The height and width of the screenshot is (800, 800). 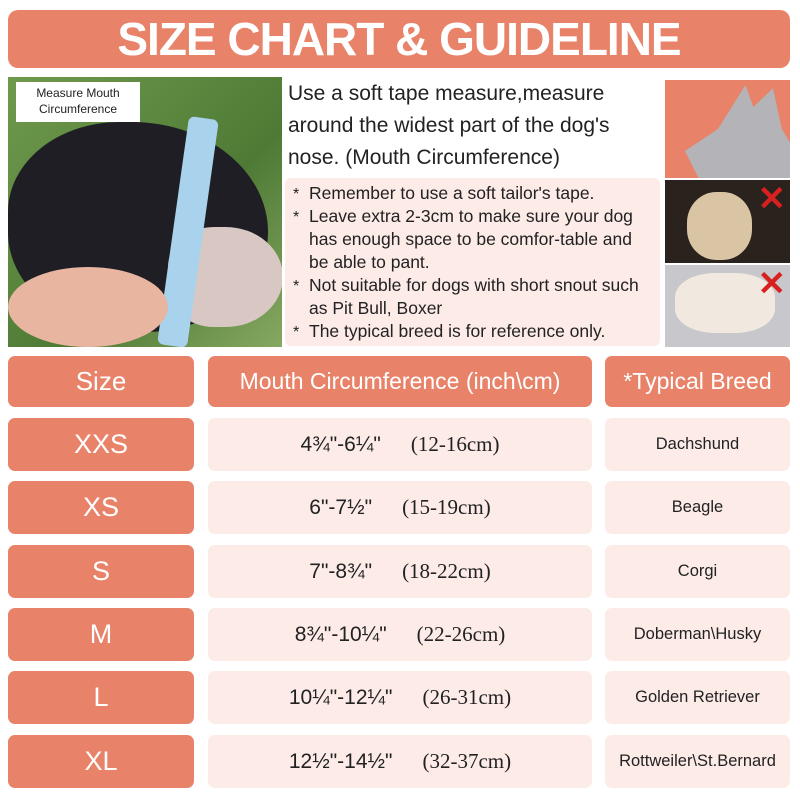 What do you see at coordinates (725, 303) in the screenshot?
I see `bulldog-body` at bounding box center [725, 303].